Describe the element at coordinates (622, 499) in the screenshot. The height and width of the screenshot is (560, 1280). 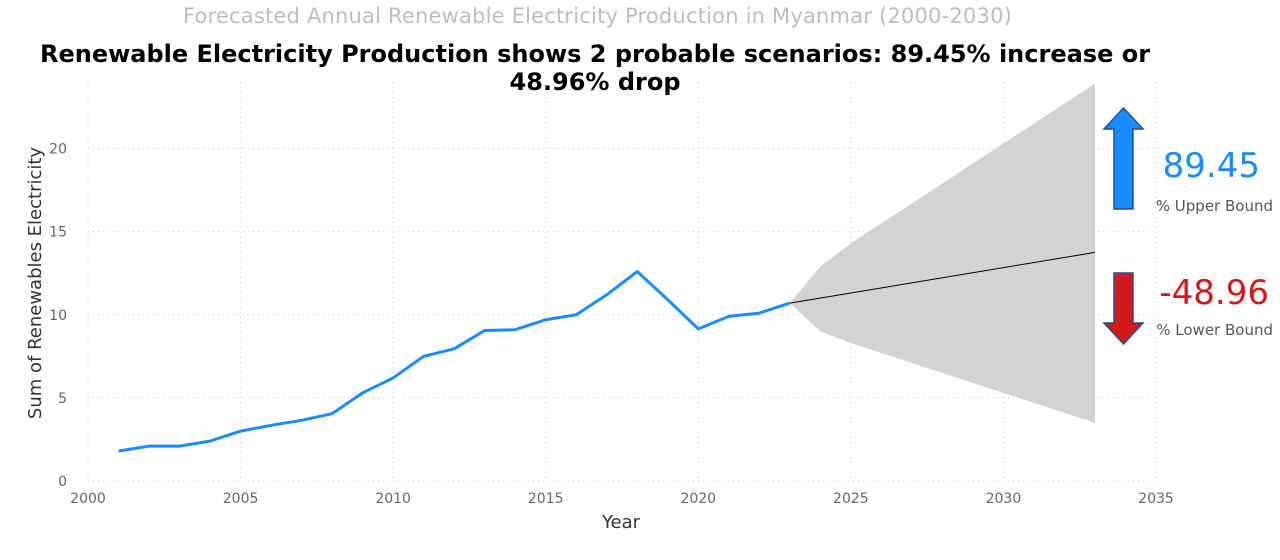
I see `x-axis-ticks: 2000 2005 2010 2015 2020 2025 2030 2035` at that location.